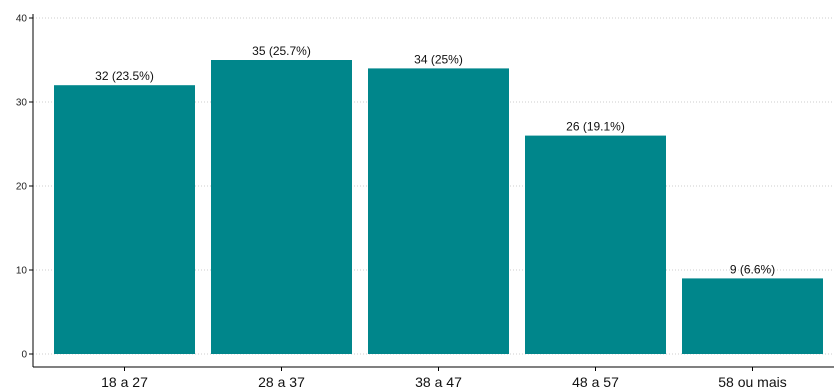  I want to click on data-label: 9 (6.6%), so click(752, 269).